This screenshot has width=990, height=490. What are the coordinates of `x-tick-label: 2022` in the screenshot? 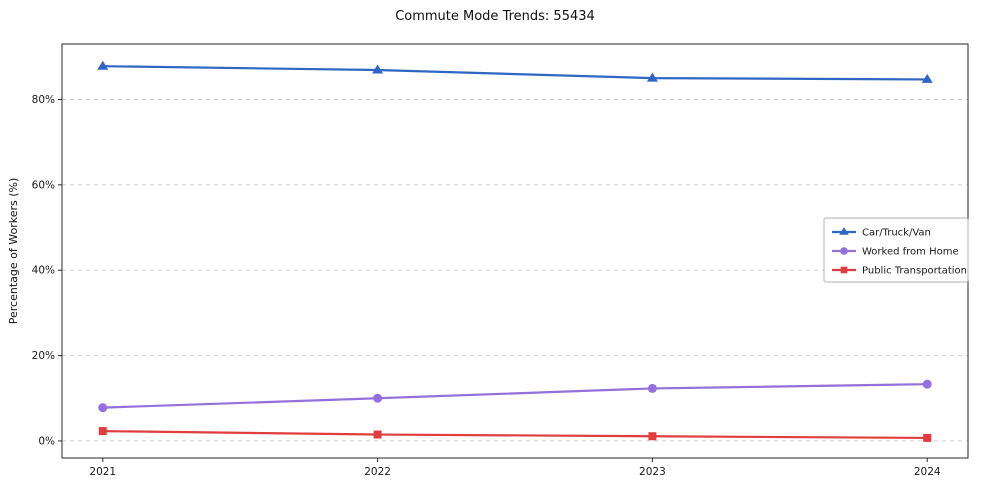 It's located at (377, 472).